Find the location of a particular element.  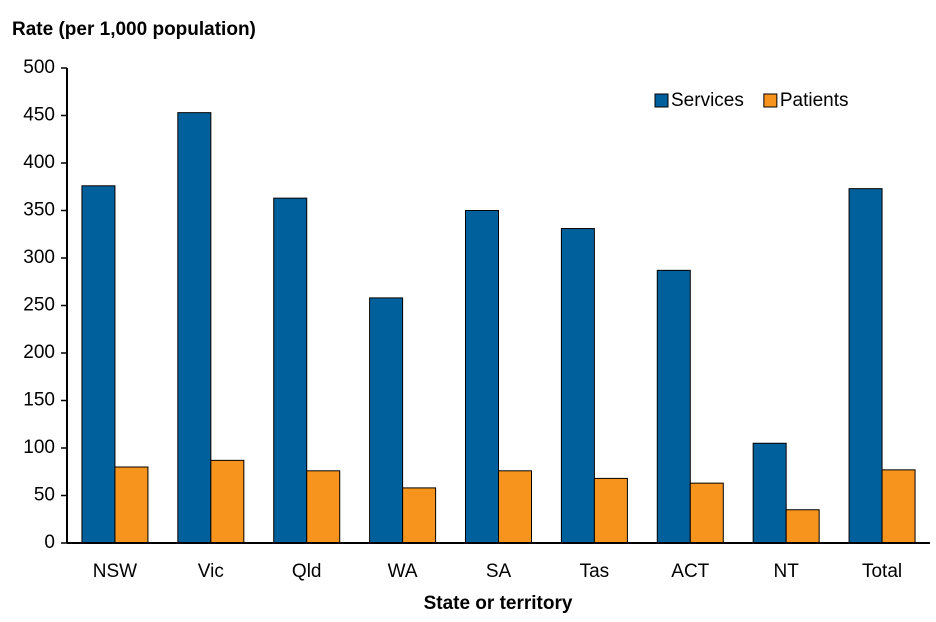

x-tick-label: WA is located at coordinates (403, 571).